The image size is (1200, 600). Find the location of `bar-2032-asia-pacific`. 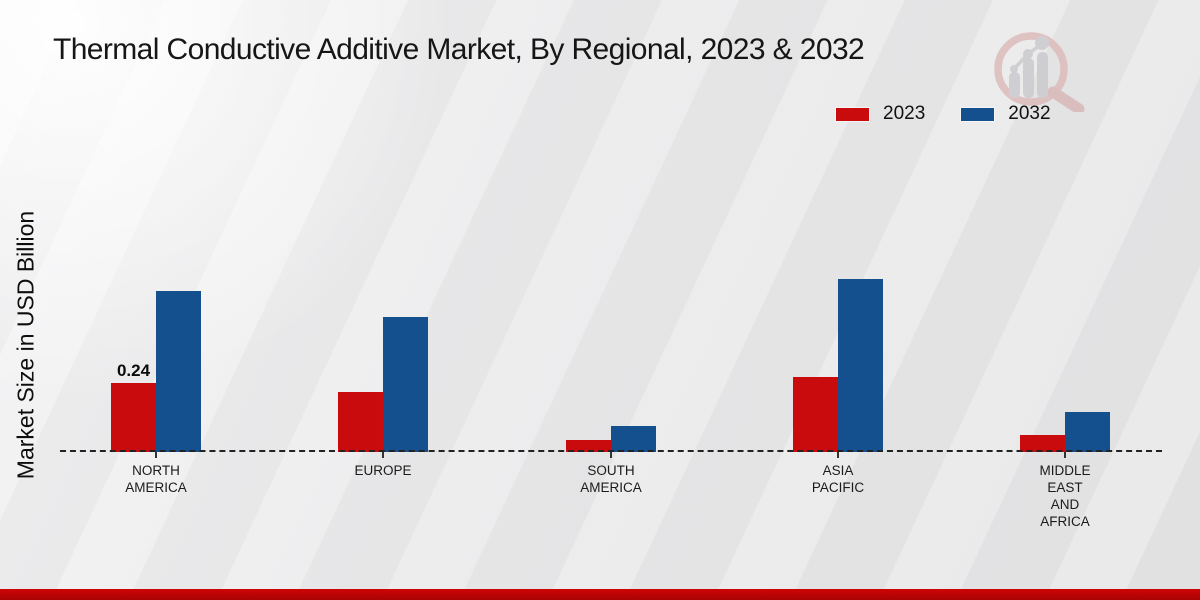

bar-2032-asia-pacific is located at coordinates (860, 365).